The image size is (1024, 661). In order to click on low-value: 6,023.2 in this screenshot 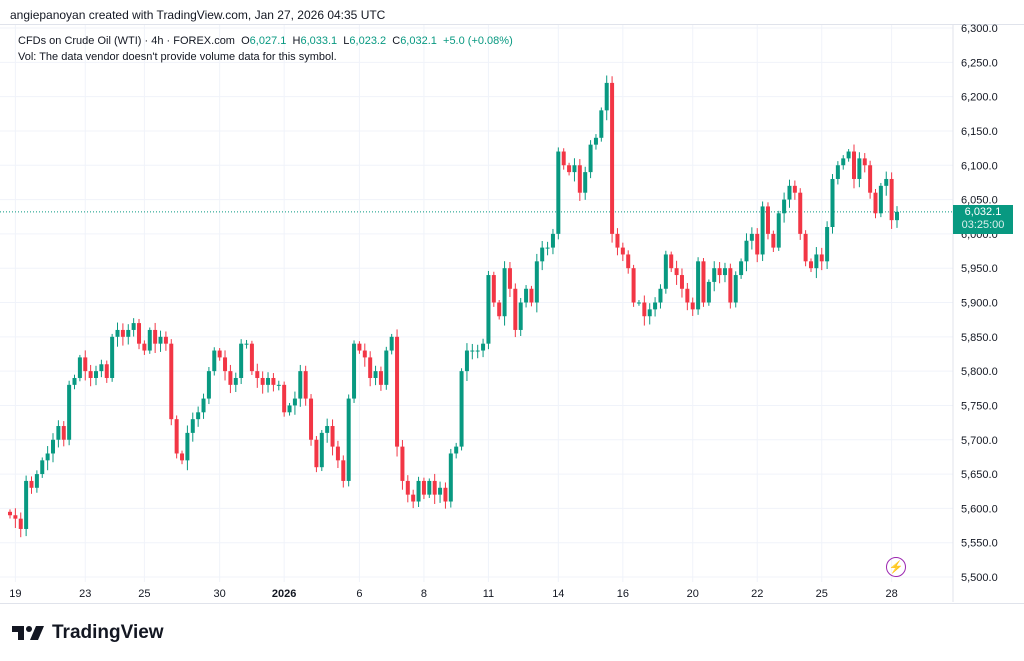, I will do `click(368, 41)`.